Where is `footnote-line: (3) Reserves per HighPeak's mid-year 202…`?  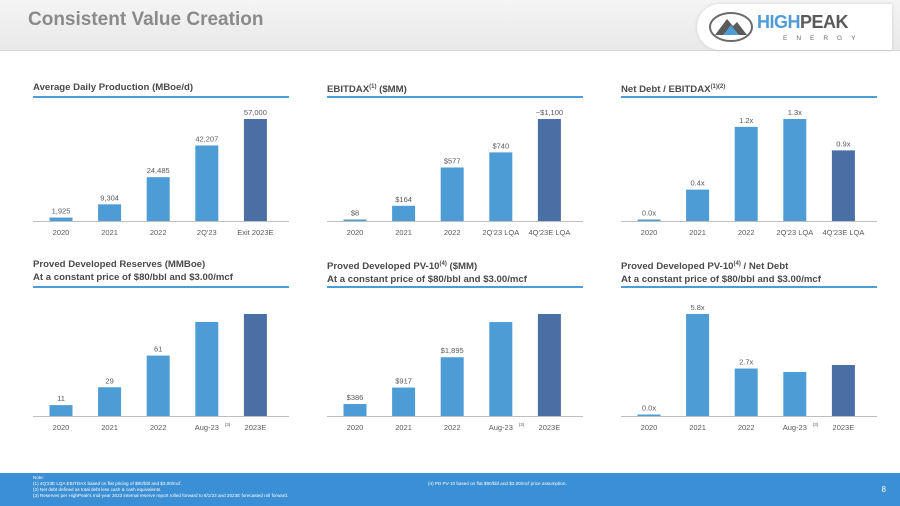
footnote-line: (3) Reserves per HighPeak's mid-year 202… is located at coordinates (161, 495).